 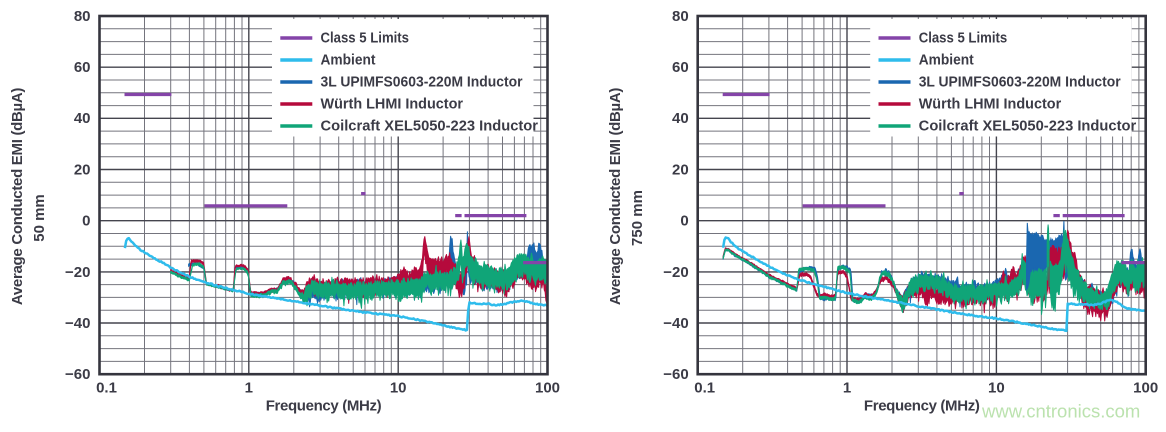 What do you see at coordinates (1060, 410) in the screenshot?
I see `svg-text: www.cntronics.com` at bounding box center [1060, 410].